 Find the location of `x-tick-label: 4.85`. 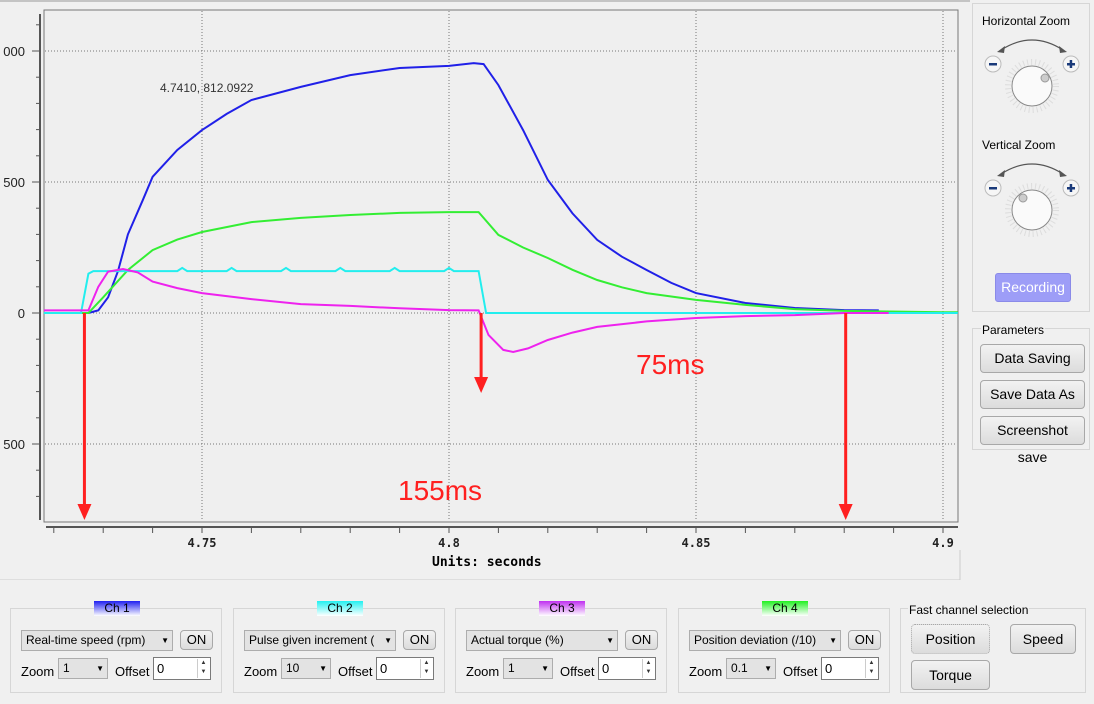

x-tick-label: 4.85 is located at coordinates (696, 543).